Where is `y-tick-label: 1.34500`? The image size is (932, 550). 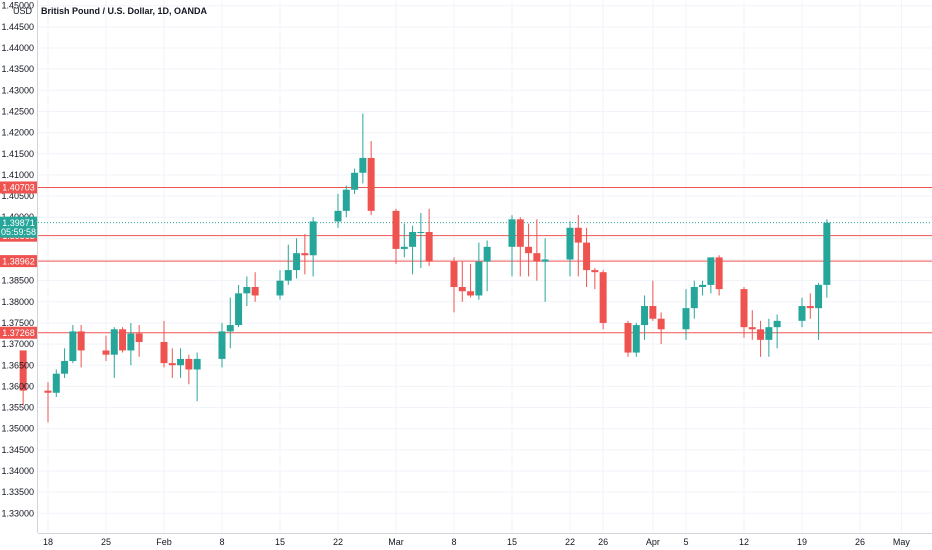 y-tick-label: 1.34500 is located at coordinates (17, 450).